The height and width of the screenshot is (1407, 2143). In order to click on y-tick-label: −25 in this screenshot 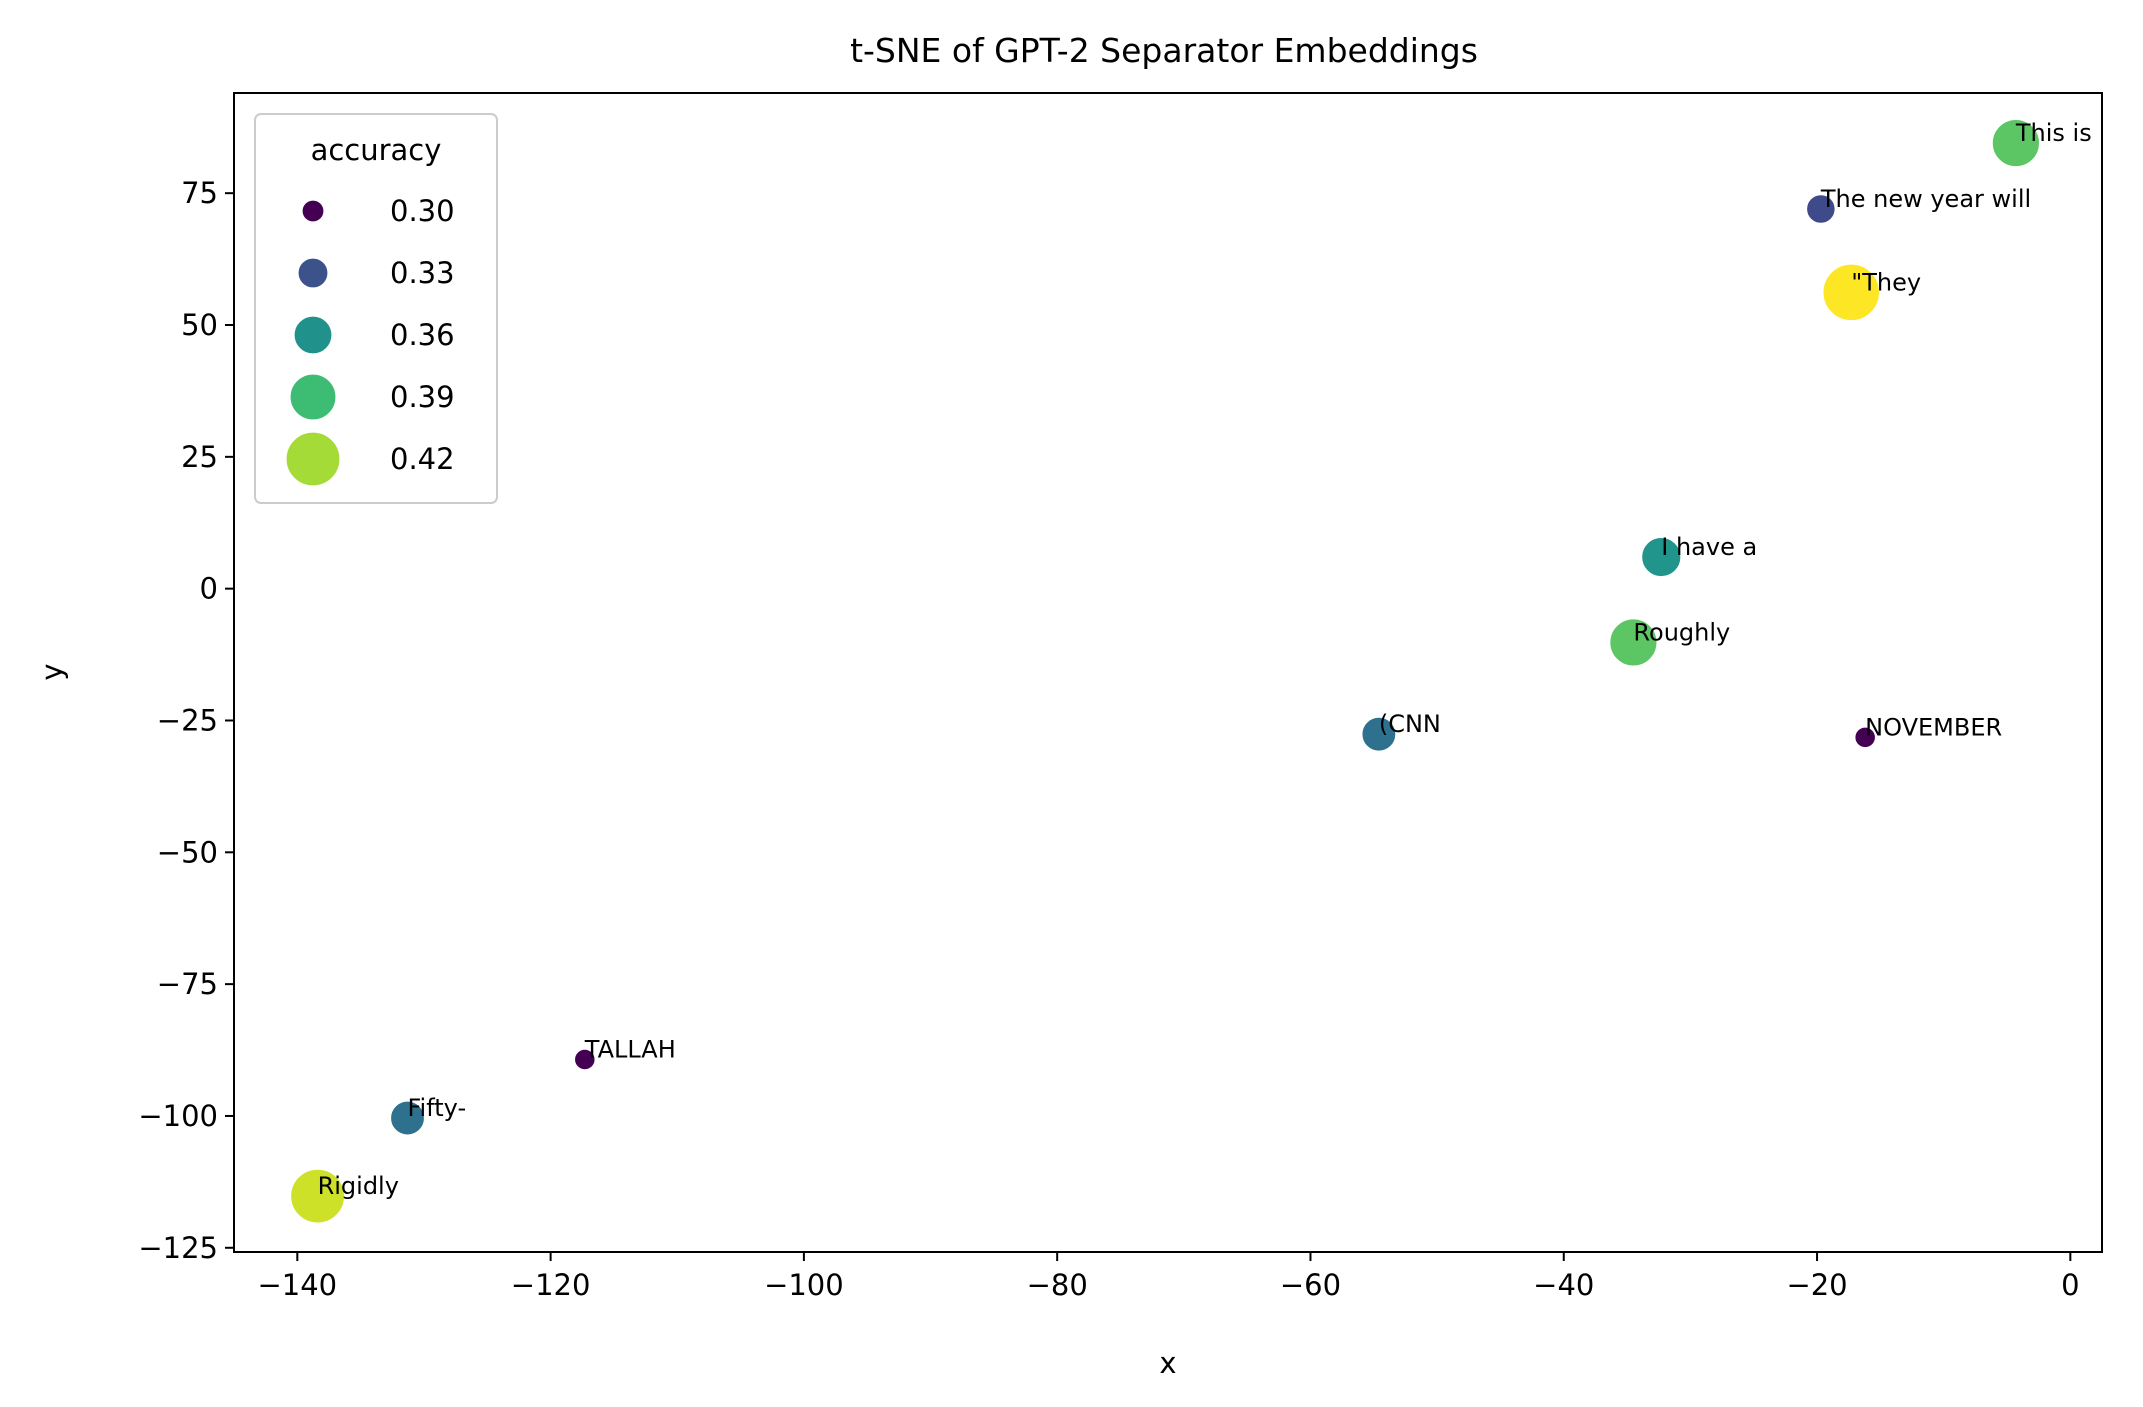, I will do `click(187, 720)`.